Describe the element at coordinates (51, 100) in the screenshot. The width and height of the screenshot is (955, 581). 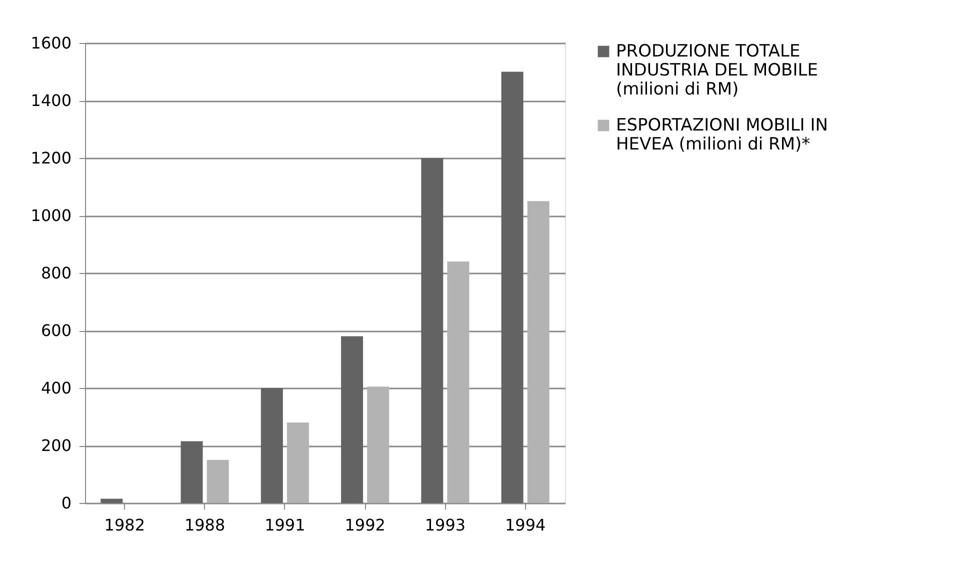
I see `y-tick-label: 1400` at that location.